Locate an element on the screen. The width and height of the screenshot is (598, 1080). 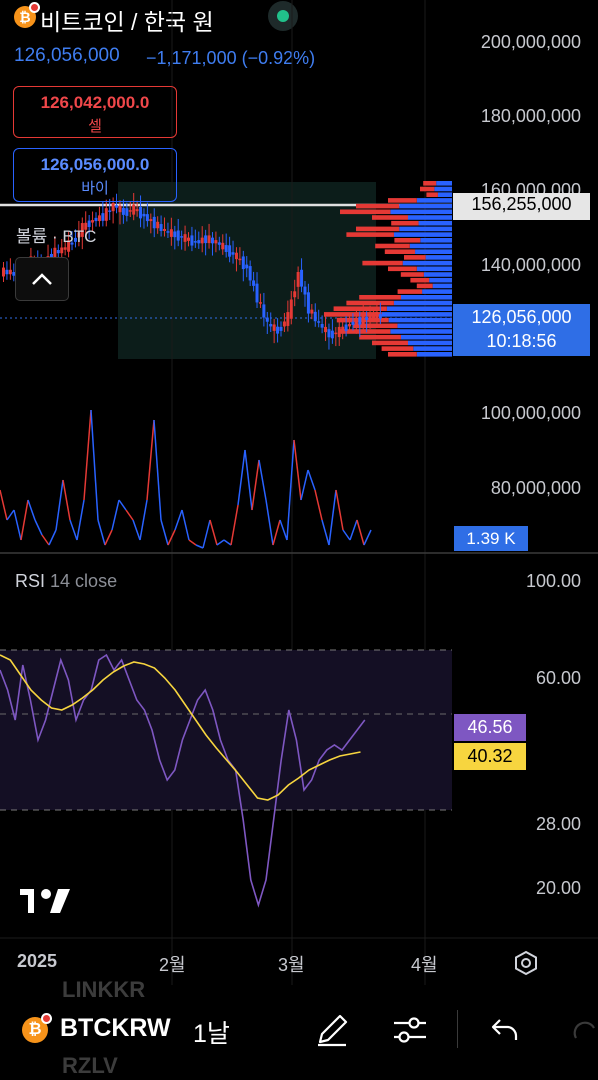
buy-button: 126,056,000.0 바이 is located at coordinates (95, 175).